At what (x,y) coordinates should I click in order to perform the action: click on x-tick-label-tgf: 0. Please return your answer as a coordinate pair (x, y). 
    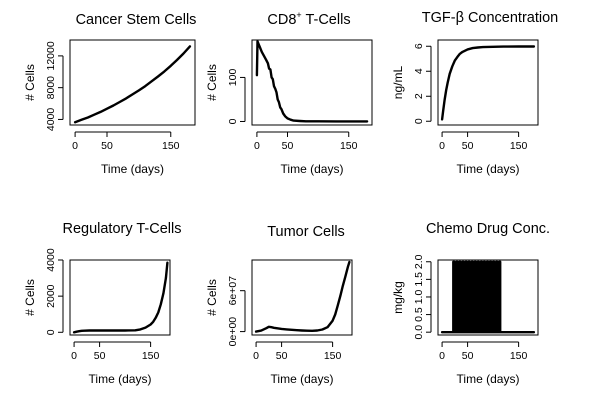
    Looking at the image, I should click on (442, 146).